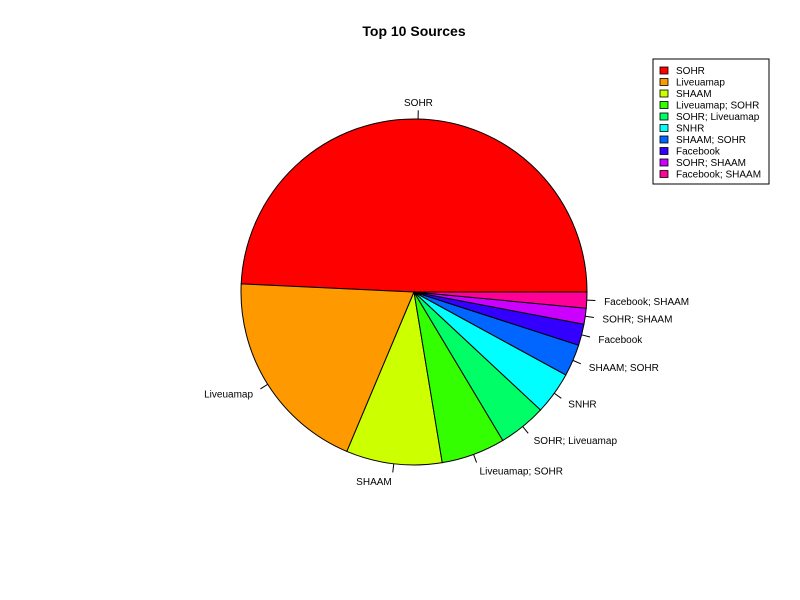  I want to click on slice-label-sohr: SOHR, so click(418, 103).